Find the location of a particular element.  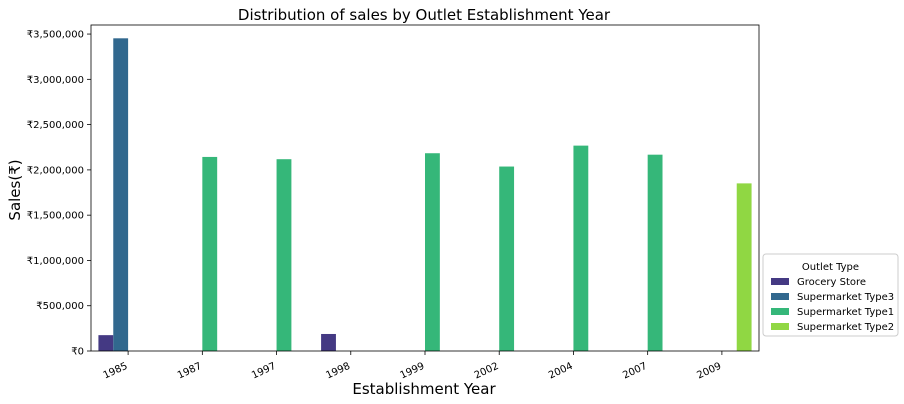

y-axis-title: Sales(₹) is located at coordinates (15, 189).